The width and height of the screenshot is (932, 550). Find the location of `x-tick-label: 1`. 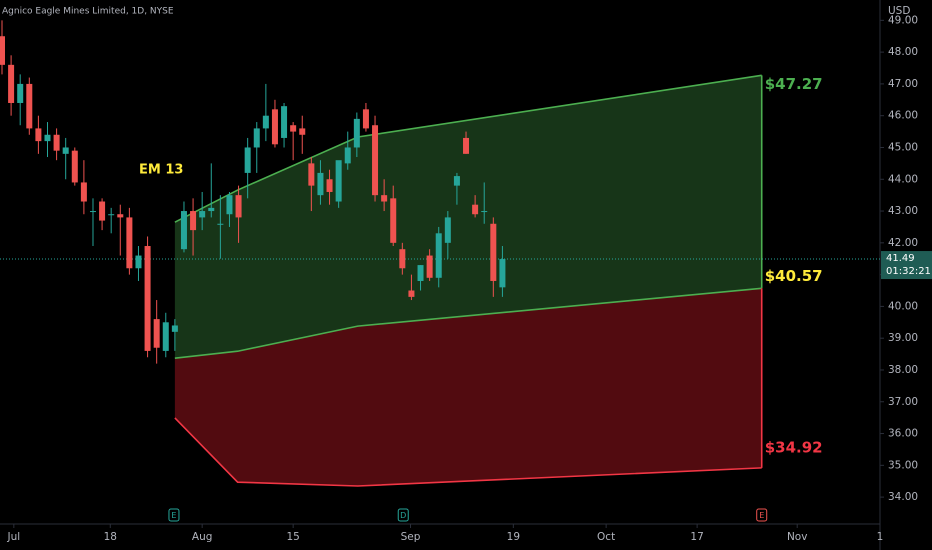

x-tick-label: 1 is located at coordinates (880, 537).